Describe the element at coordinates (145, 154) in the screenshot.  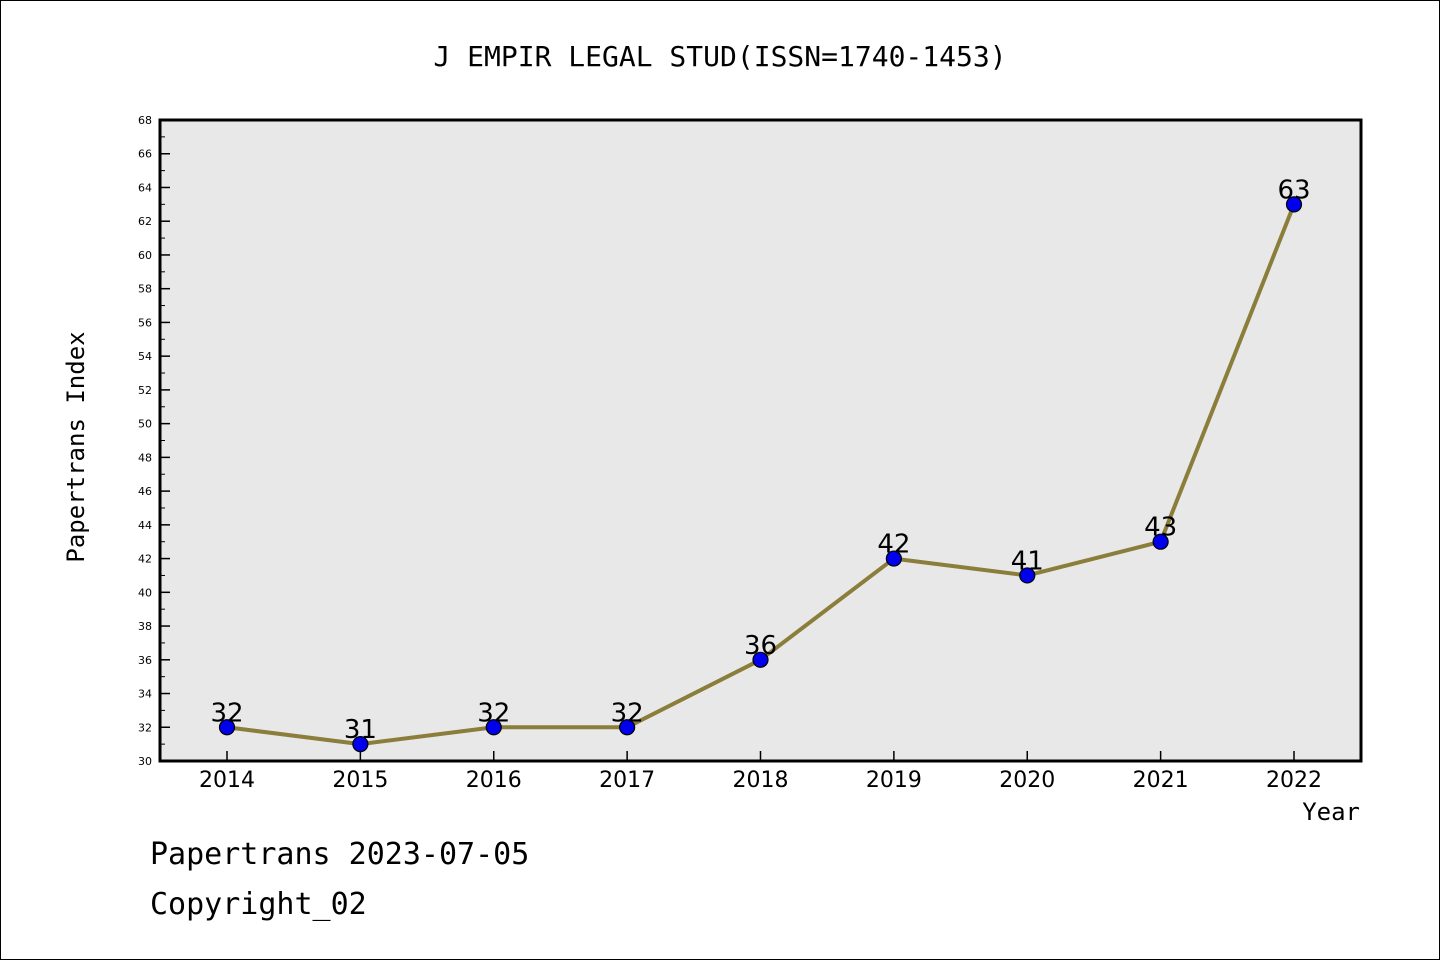
I see `y-tick-label: 66` at that location.